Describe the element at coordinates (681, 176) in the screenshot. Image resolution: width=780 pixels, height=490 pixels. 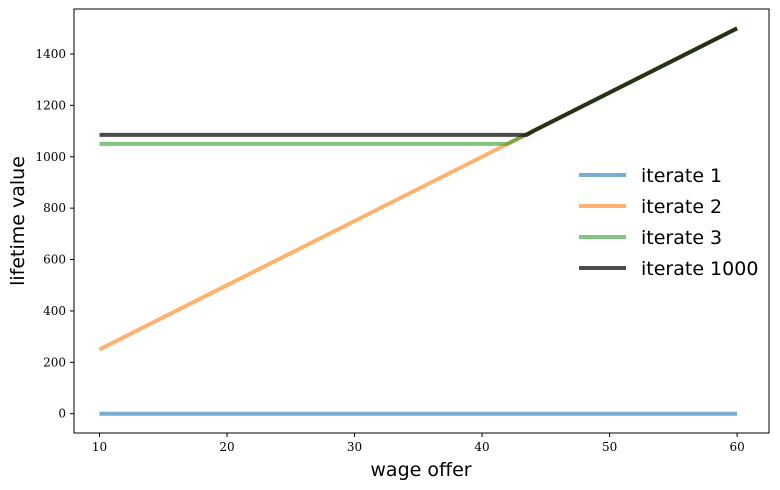
I see `legend-label-1: iterate 1` at that location.